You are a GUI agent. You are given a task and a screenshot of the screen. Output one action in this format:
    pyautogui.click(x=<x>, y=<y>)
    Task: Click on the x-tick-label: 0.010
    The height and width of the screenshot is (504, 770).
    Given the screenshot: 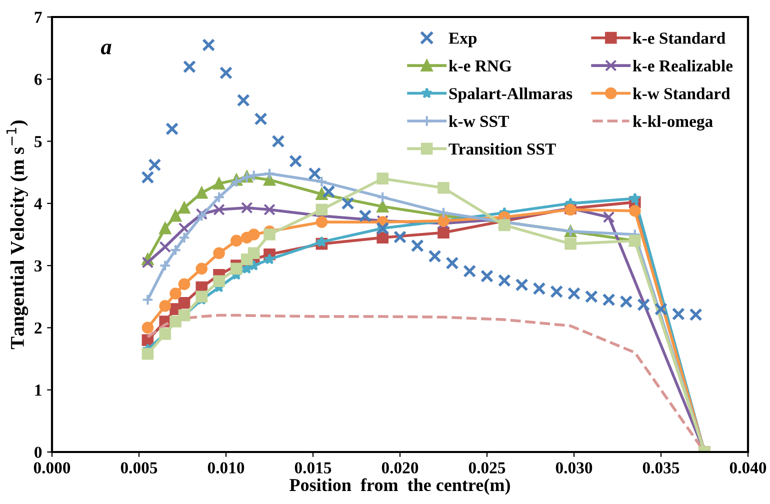 What is the action you would take?
    pyautogui.click(x=226, y=468)
    